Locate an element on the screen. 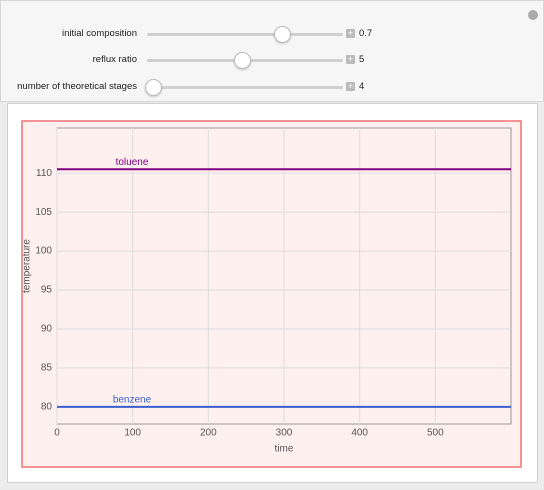  control-value: 4 is located at coordinates (362, 86).